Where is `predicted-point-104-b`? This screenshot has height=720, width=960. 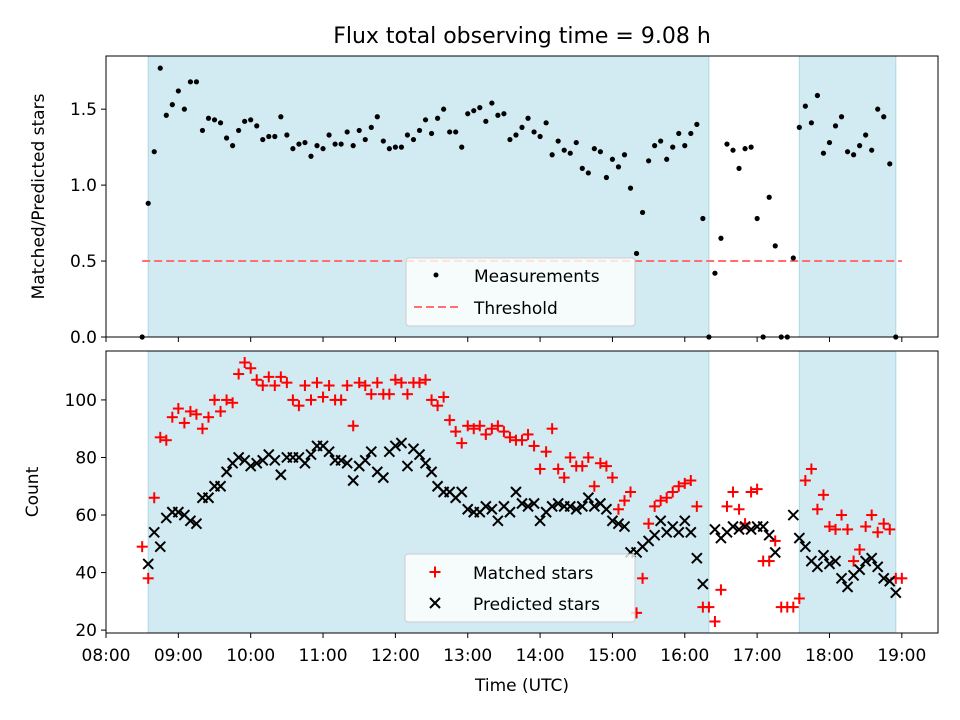
predicted-point-104-b is located at coordinates (793, 515).